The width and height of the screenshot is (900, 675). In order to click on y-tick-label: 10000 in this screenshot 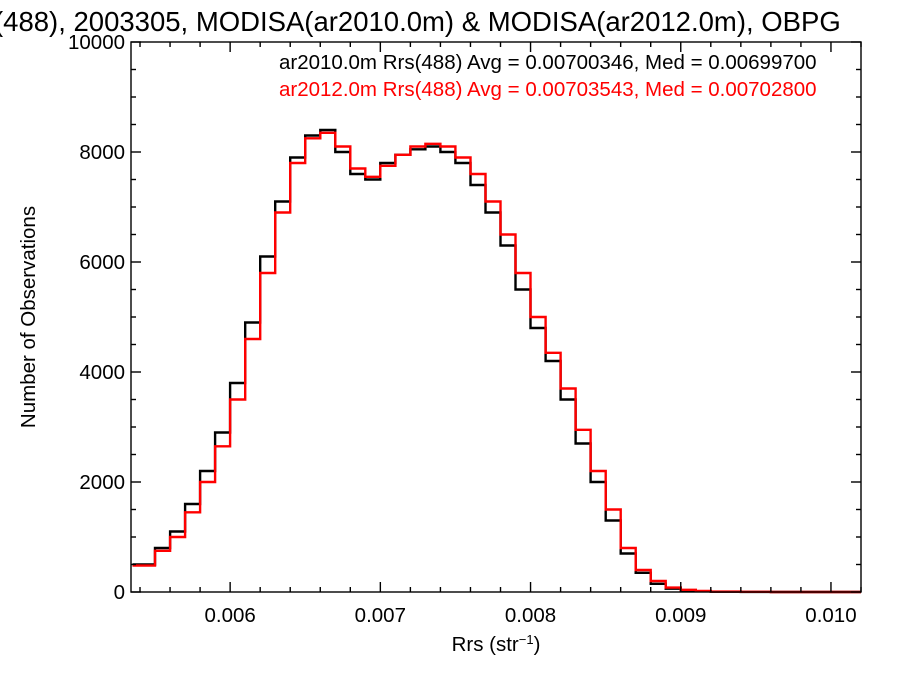, I will do `click(96, 42)`.